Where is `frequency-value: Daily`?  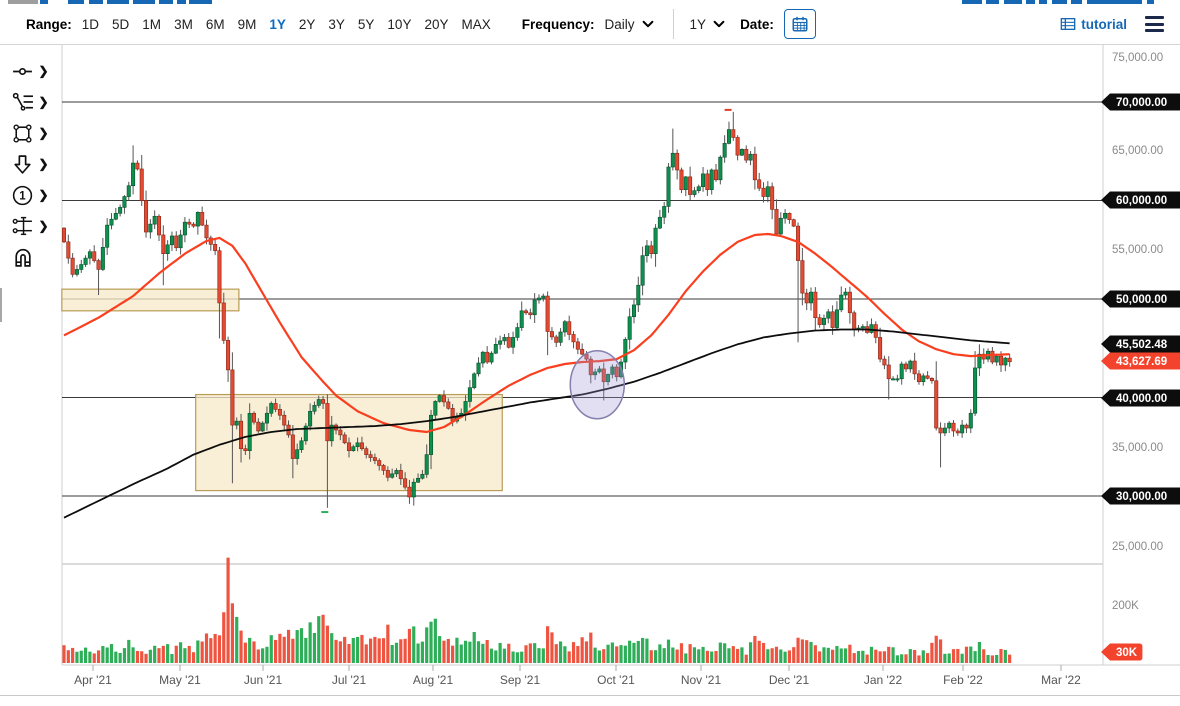 frequency-value: Daily is located at coordinates (619, 24).